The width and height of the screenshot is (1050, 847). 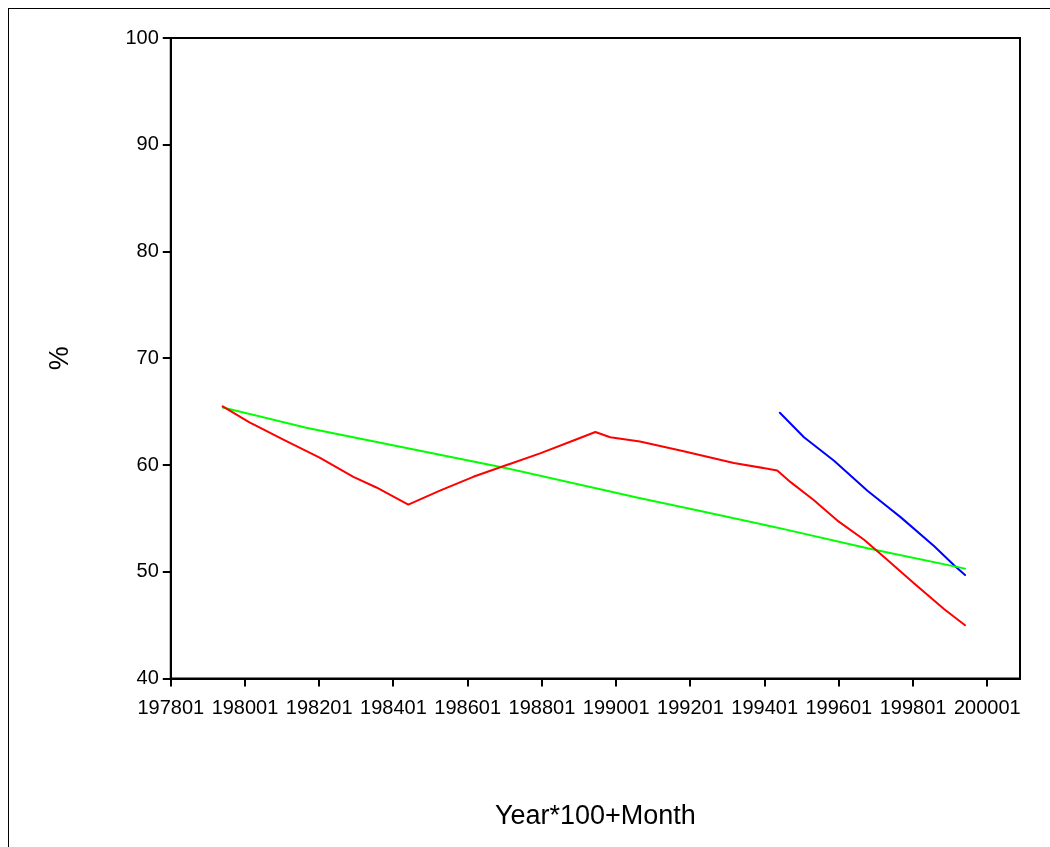 I want to click on x-tick-label: 198001, so click(x=245, y=707).